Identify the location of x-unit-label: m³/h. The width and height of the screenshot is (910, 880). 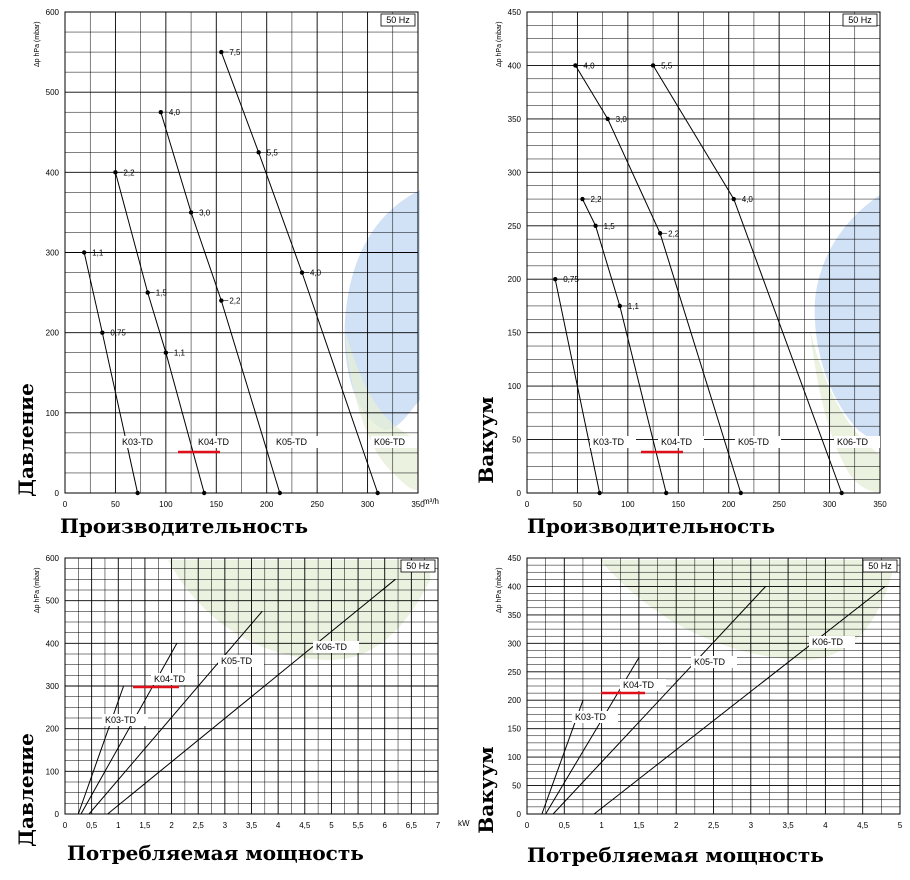
(431, 501).